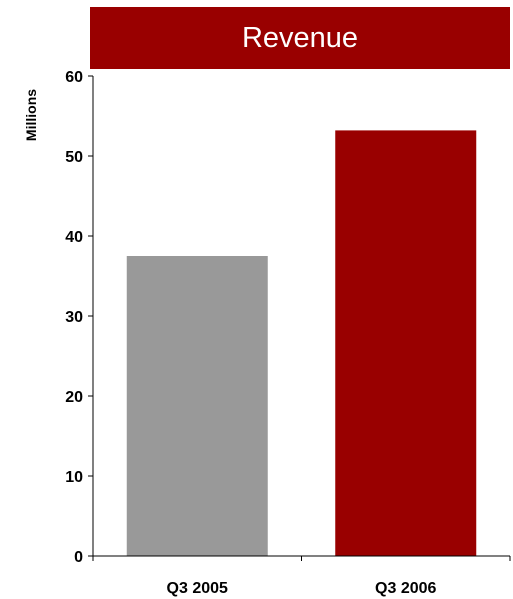 The width and height of the screenshot is (513, 599). I want to click on y-tick-label: 10, so click(74, 477).